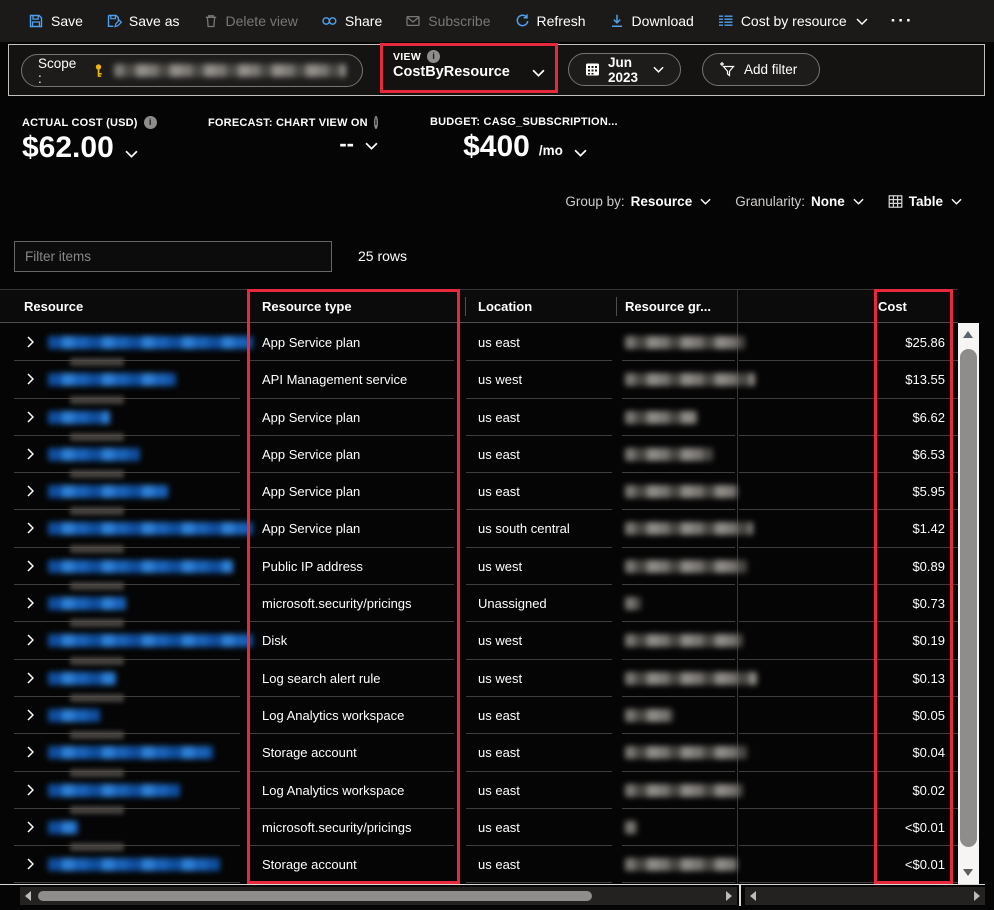 Image resolution: width=994 pixels, height=910 pixels. Describe the element at coordinates (337, 827) in the screenshot. I see `resource-type-cell: microsoft.security/pricings` at that location.